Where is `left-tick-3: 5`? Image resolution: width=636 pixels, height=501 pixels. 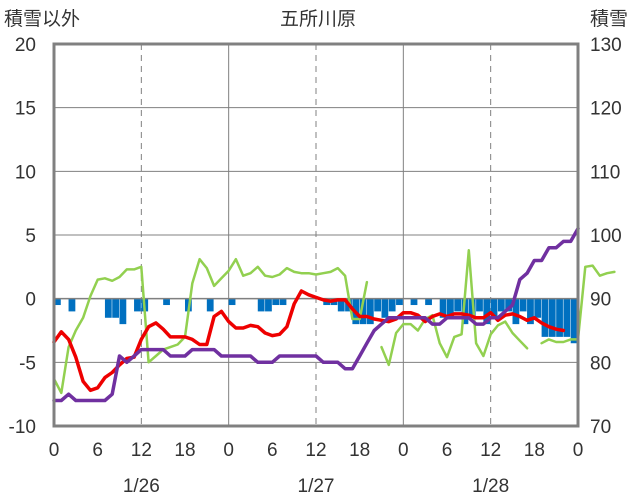 left-tick-3: 5 is located at coordinates (30, 236).